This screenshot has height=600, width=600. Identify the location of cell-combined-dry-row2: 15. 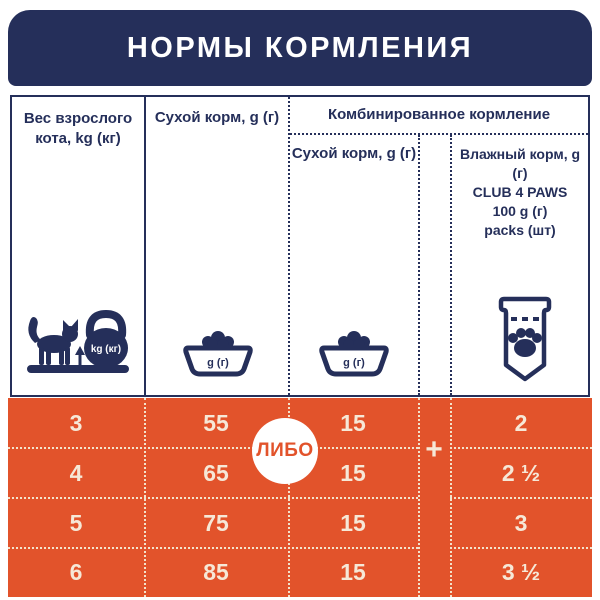
(353, 472).